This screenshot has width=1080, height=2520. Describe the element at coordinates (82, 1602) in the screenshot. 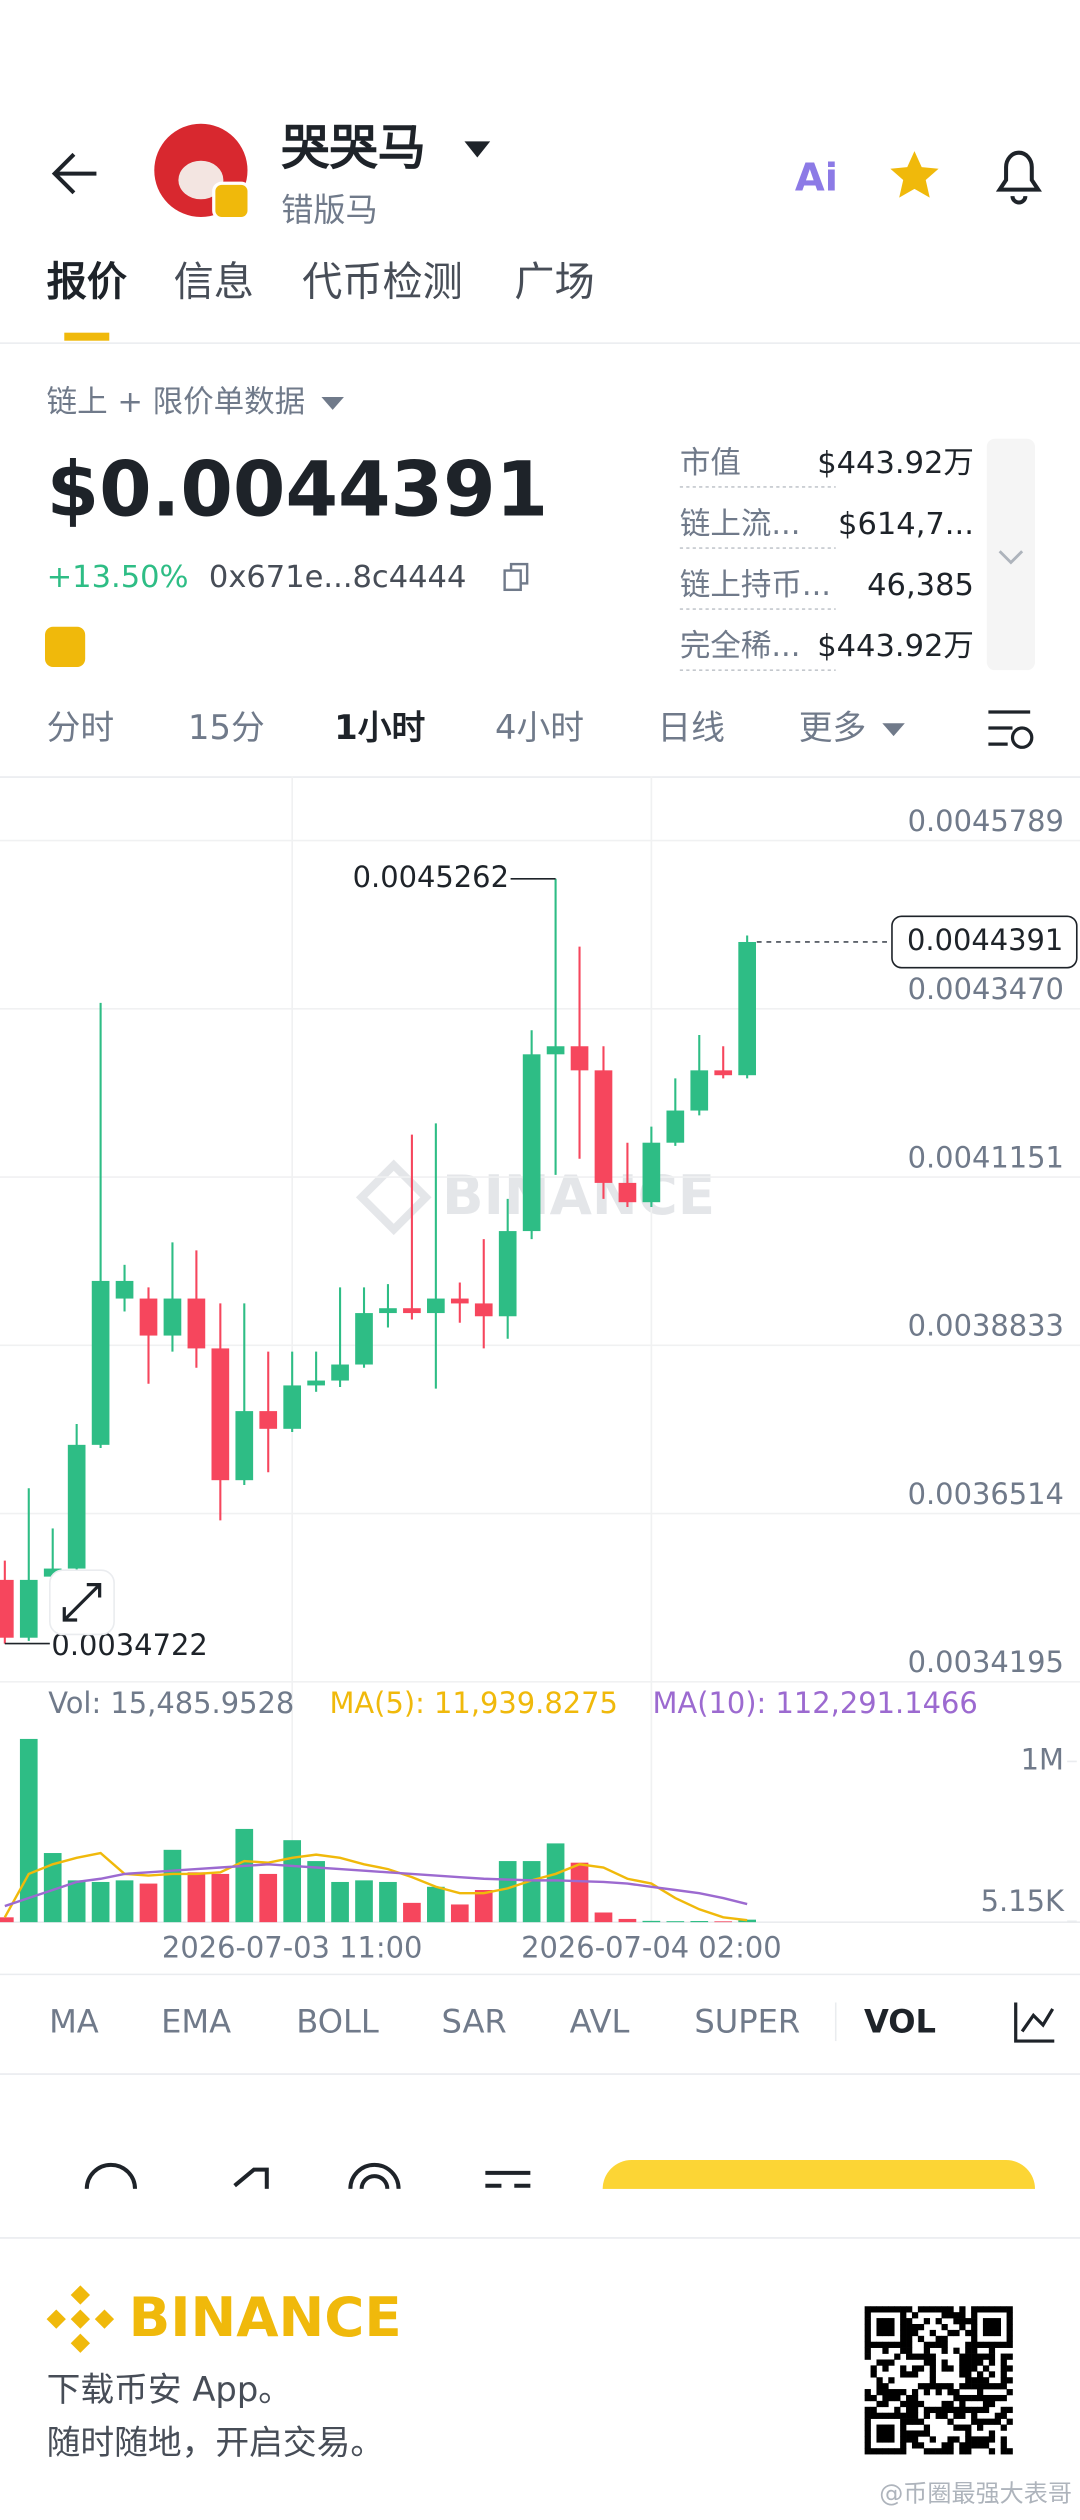

I see `fullscreen-button` at that location.